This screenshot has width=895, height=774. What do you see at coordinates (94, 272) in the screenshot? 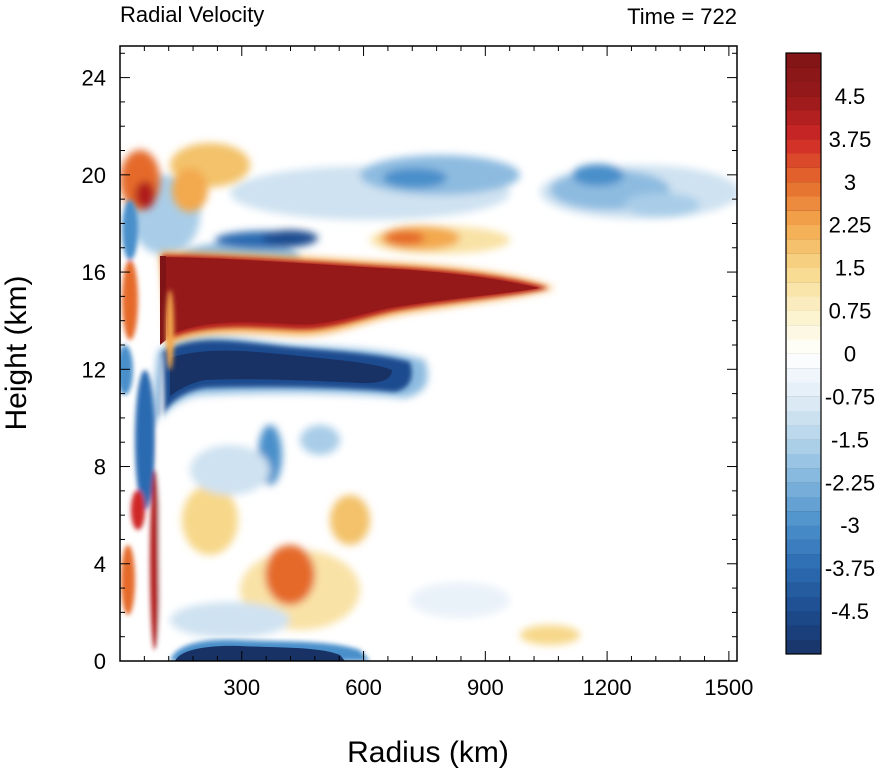
I see `y-tick-label: 16` at bounding box center [94, 272].